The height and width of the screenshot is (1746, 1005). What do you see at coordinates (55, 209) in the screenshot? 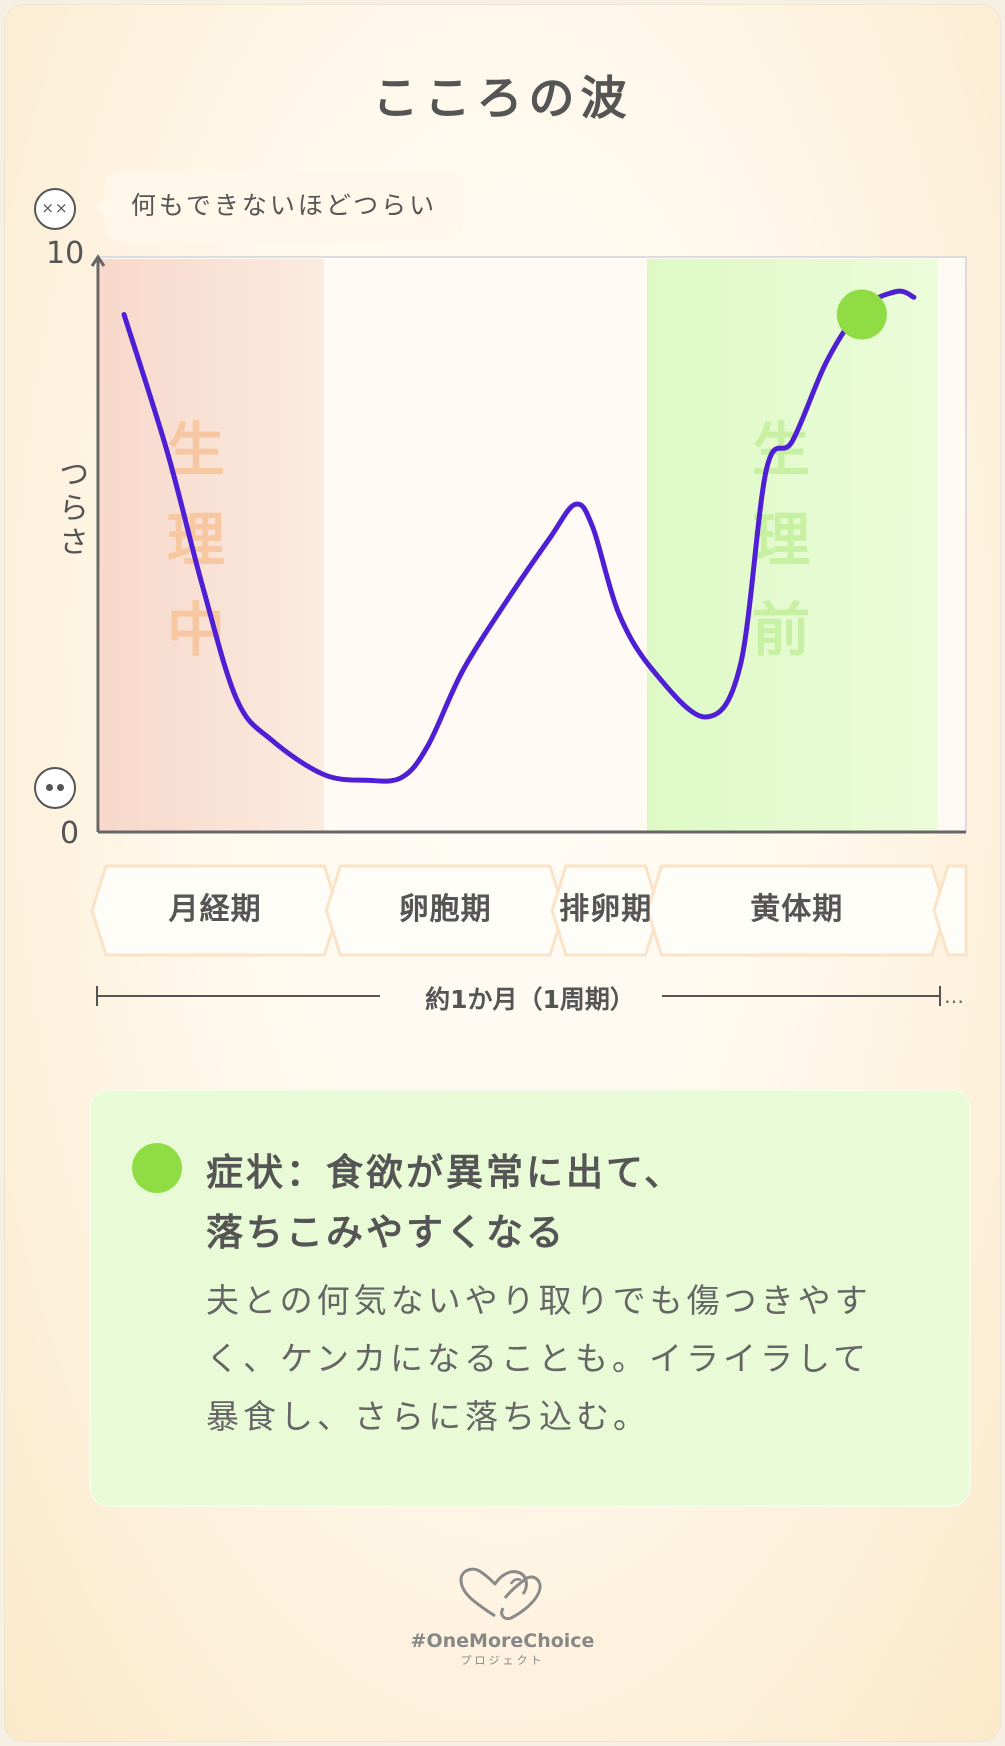
I see `dizzy-face-icon: ××` at bounding box center [55, 209].